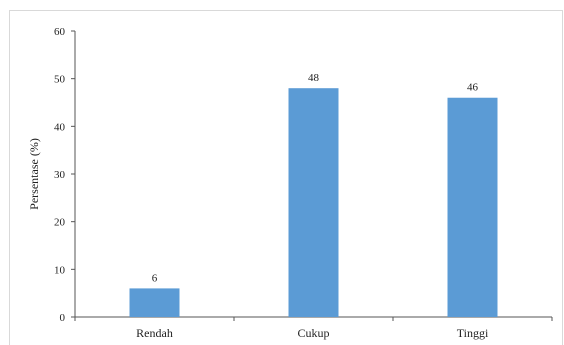  What do you see at coordinates (154, 333) in the screenshot?
I see `x-tick-label: Rendah` at bounding box center [154, 333].